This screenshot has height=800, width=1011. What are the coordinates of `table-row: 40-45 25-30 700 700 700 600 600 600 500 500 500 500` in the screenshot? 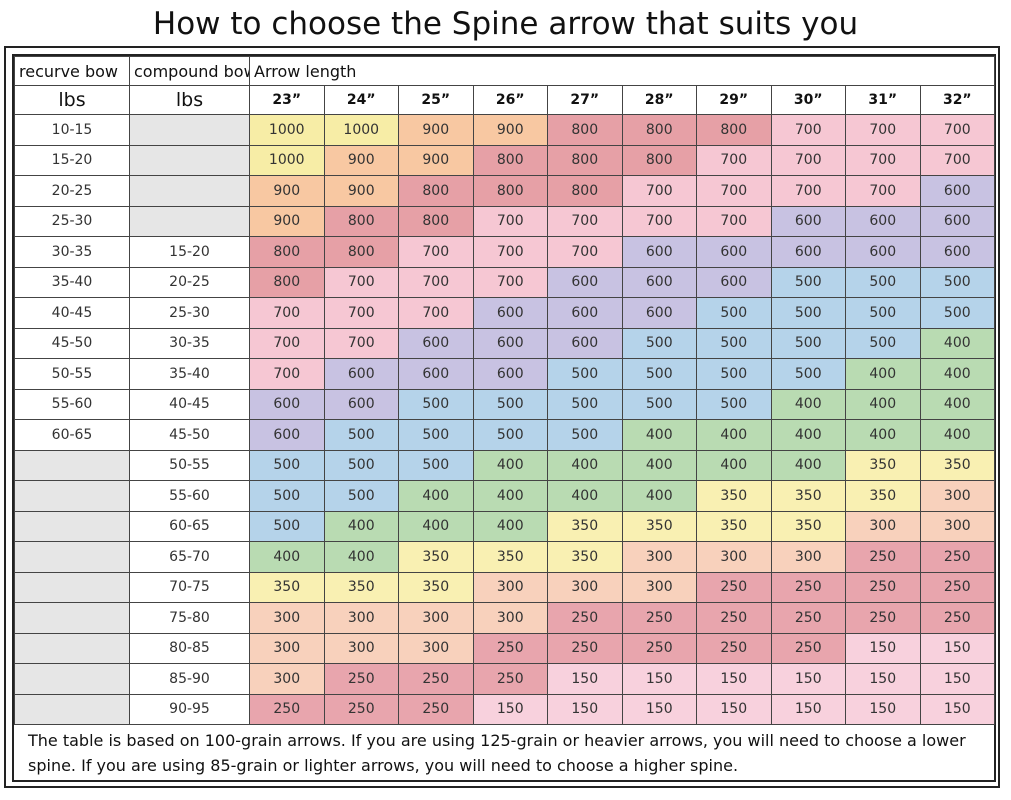 It's located at (505, 313).